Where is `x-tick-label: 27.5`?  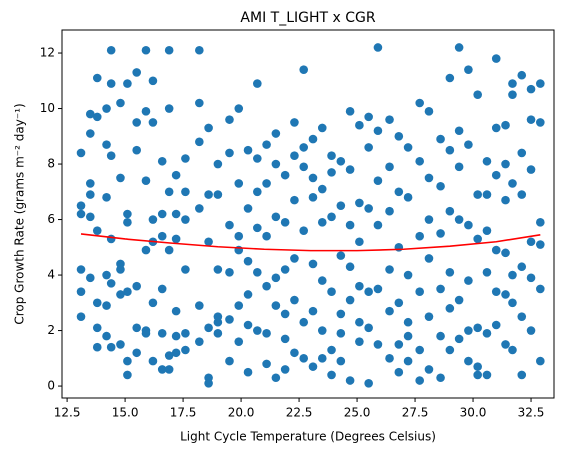 x-tick-label: 27.5 is located at coordinates (415, 413).